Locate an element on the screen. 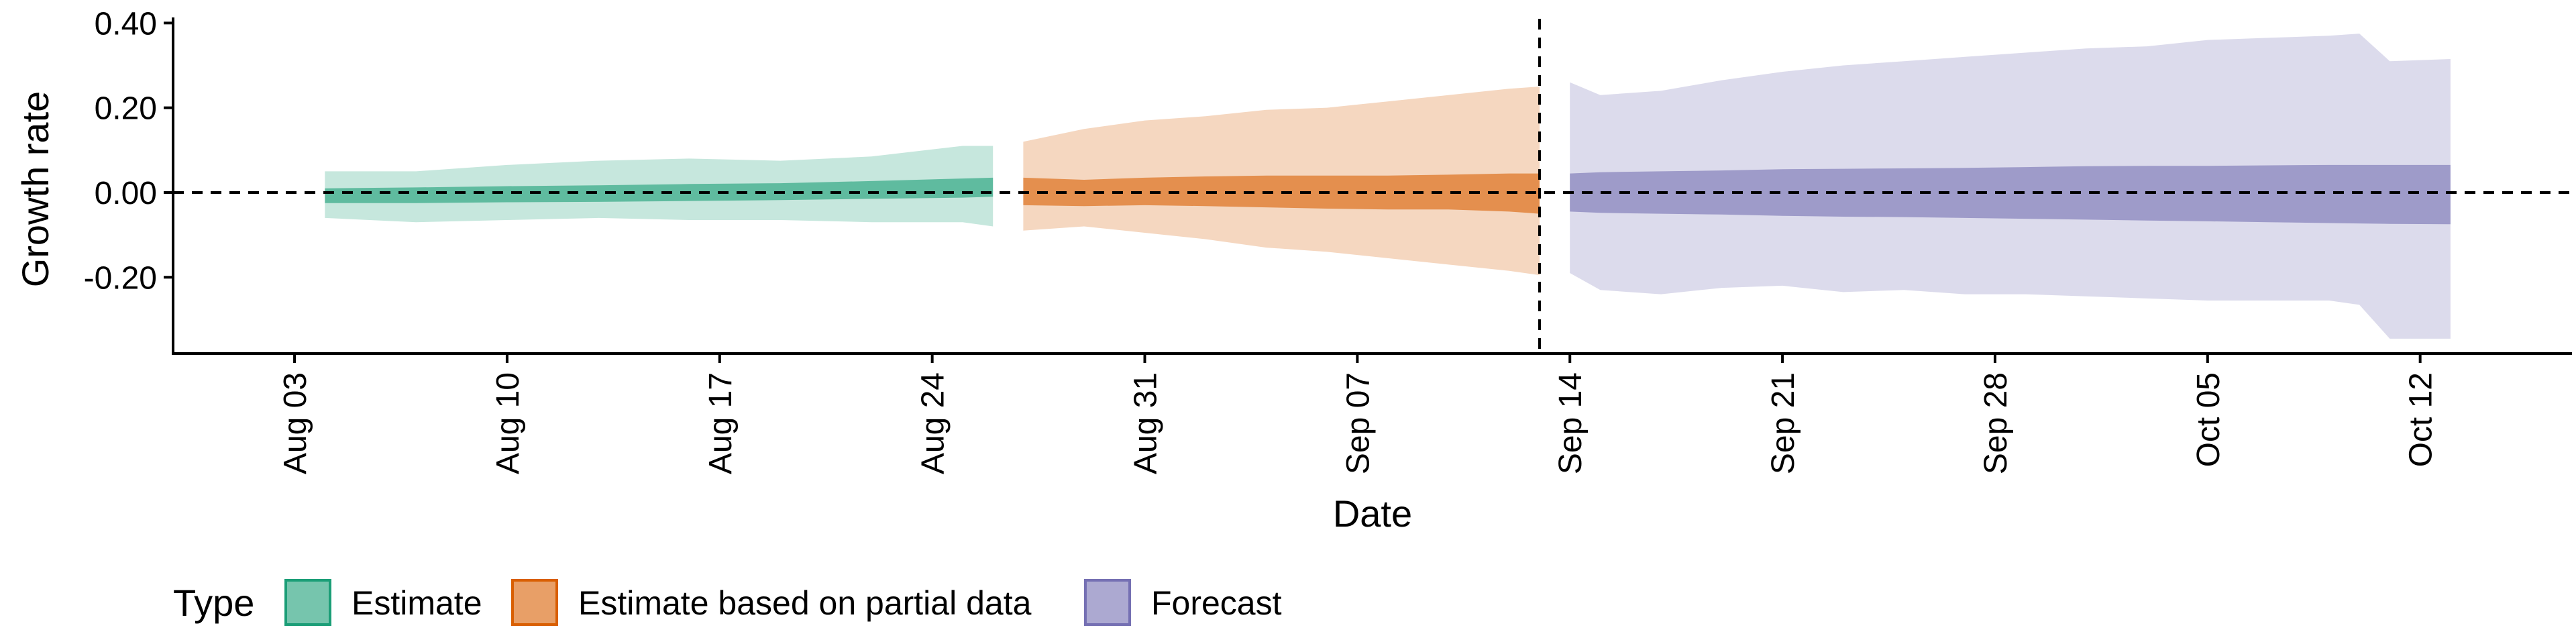 Image resolution: width=2576 pixels, height=644 pixels. legend-title: Type is located at coordinates (213, 603).